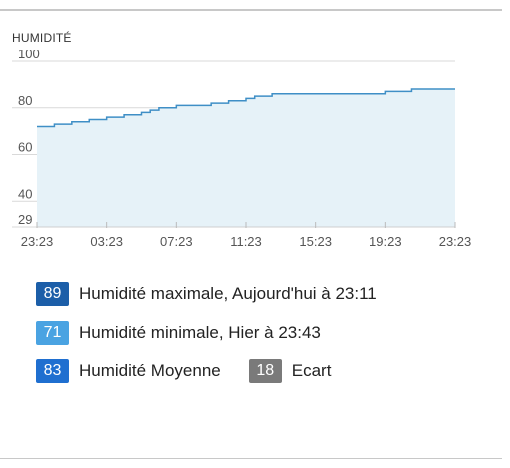 This screenshot has height=468, width=510. I want to click on avg-humidity-badge: 83, so click(52, 371).